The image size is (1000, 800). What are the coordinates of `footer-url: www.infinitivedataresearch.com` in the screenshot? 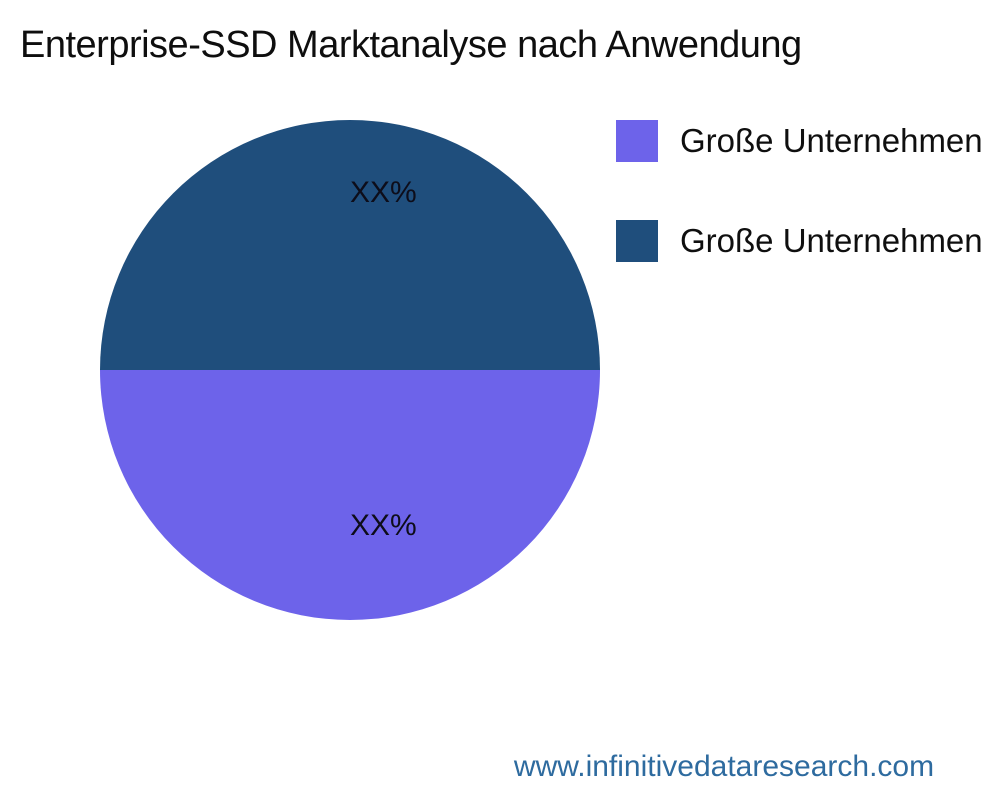 It's located at (724, 766).